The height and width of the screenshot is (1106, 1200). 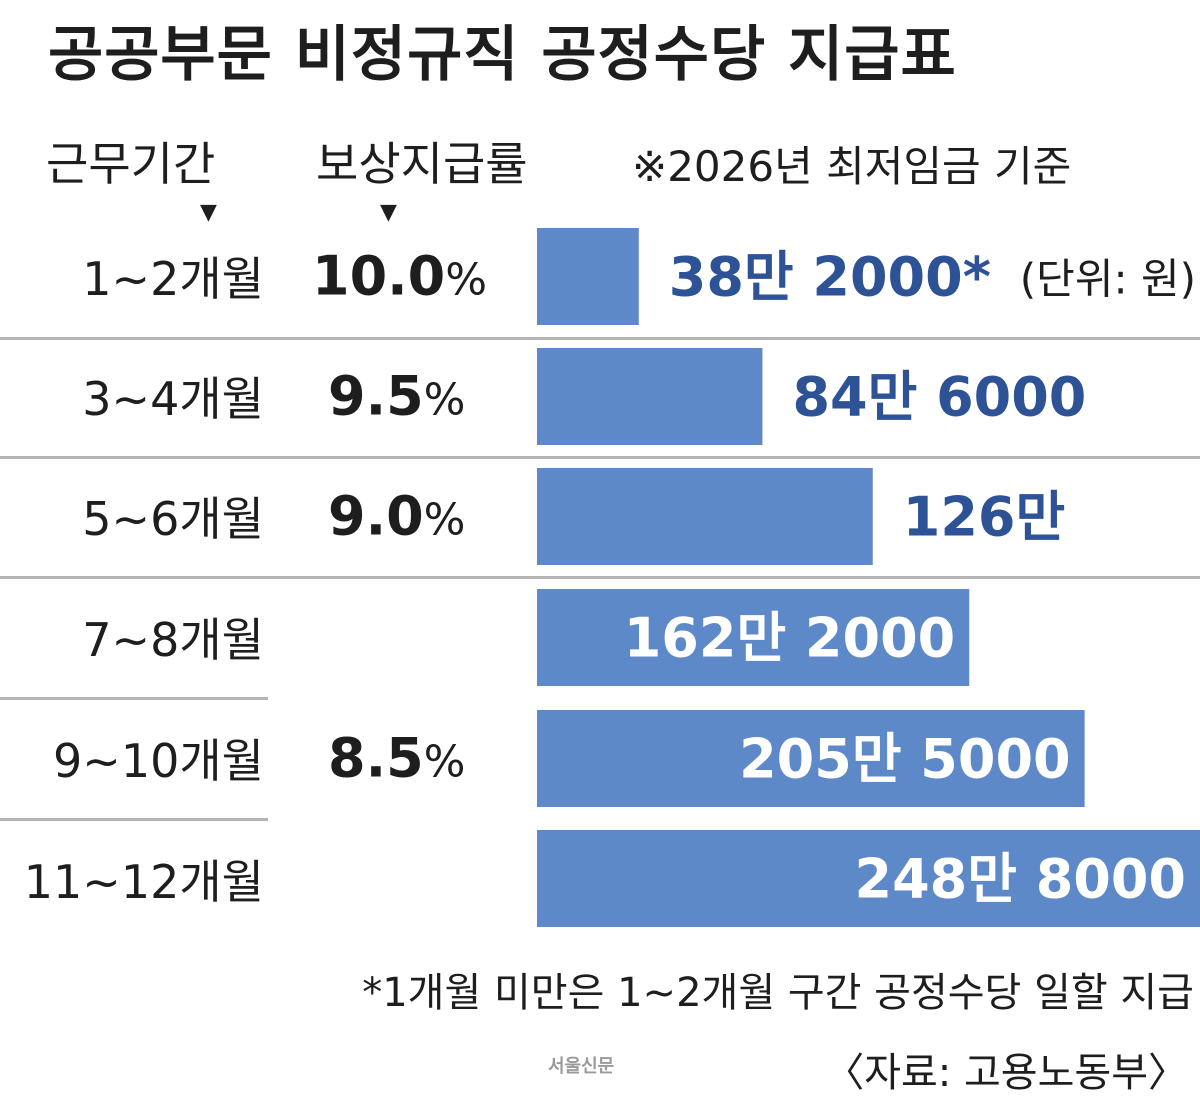 I want to click on bar-value-label: 38만 2000*, so click(x=830, y=277).